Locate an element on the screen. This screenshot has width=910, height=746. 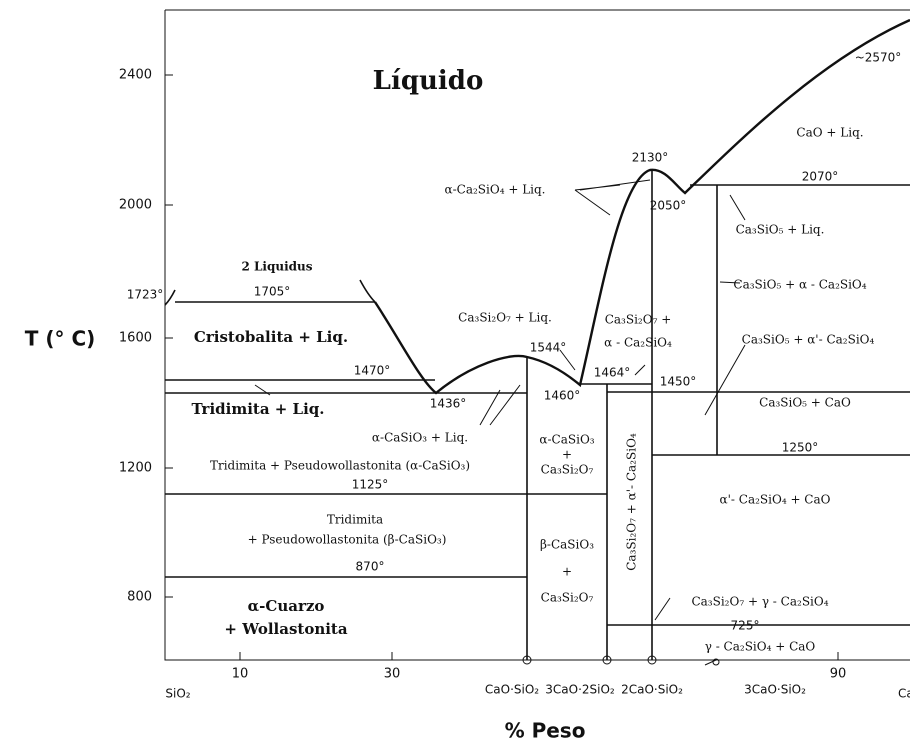
region-label: γ - Ca₂SiO₄ + CaO is located at coordinates (760, 647).